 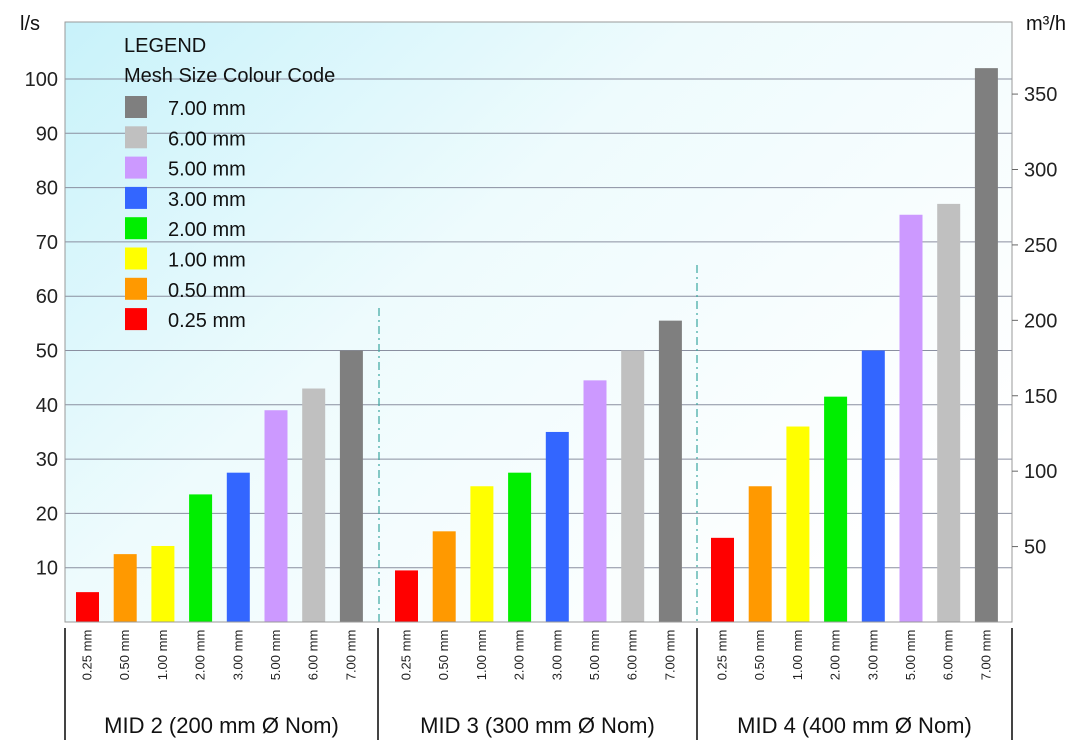 I want to click on left-tick-label: 60, so click(x=47, y=297).